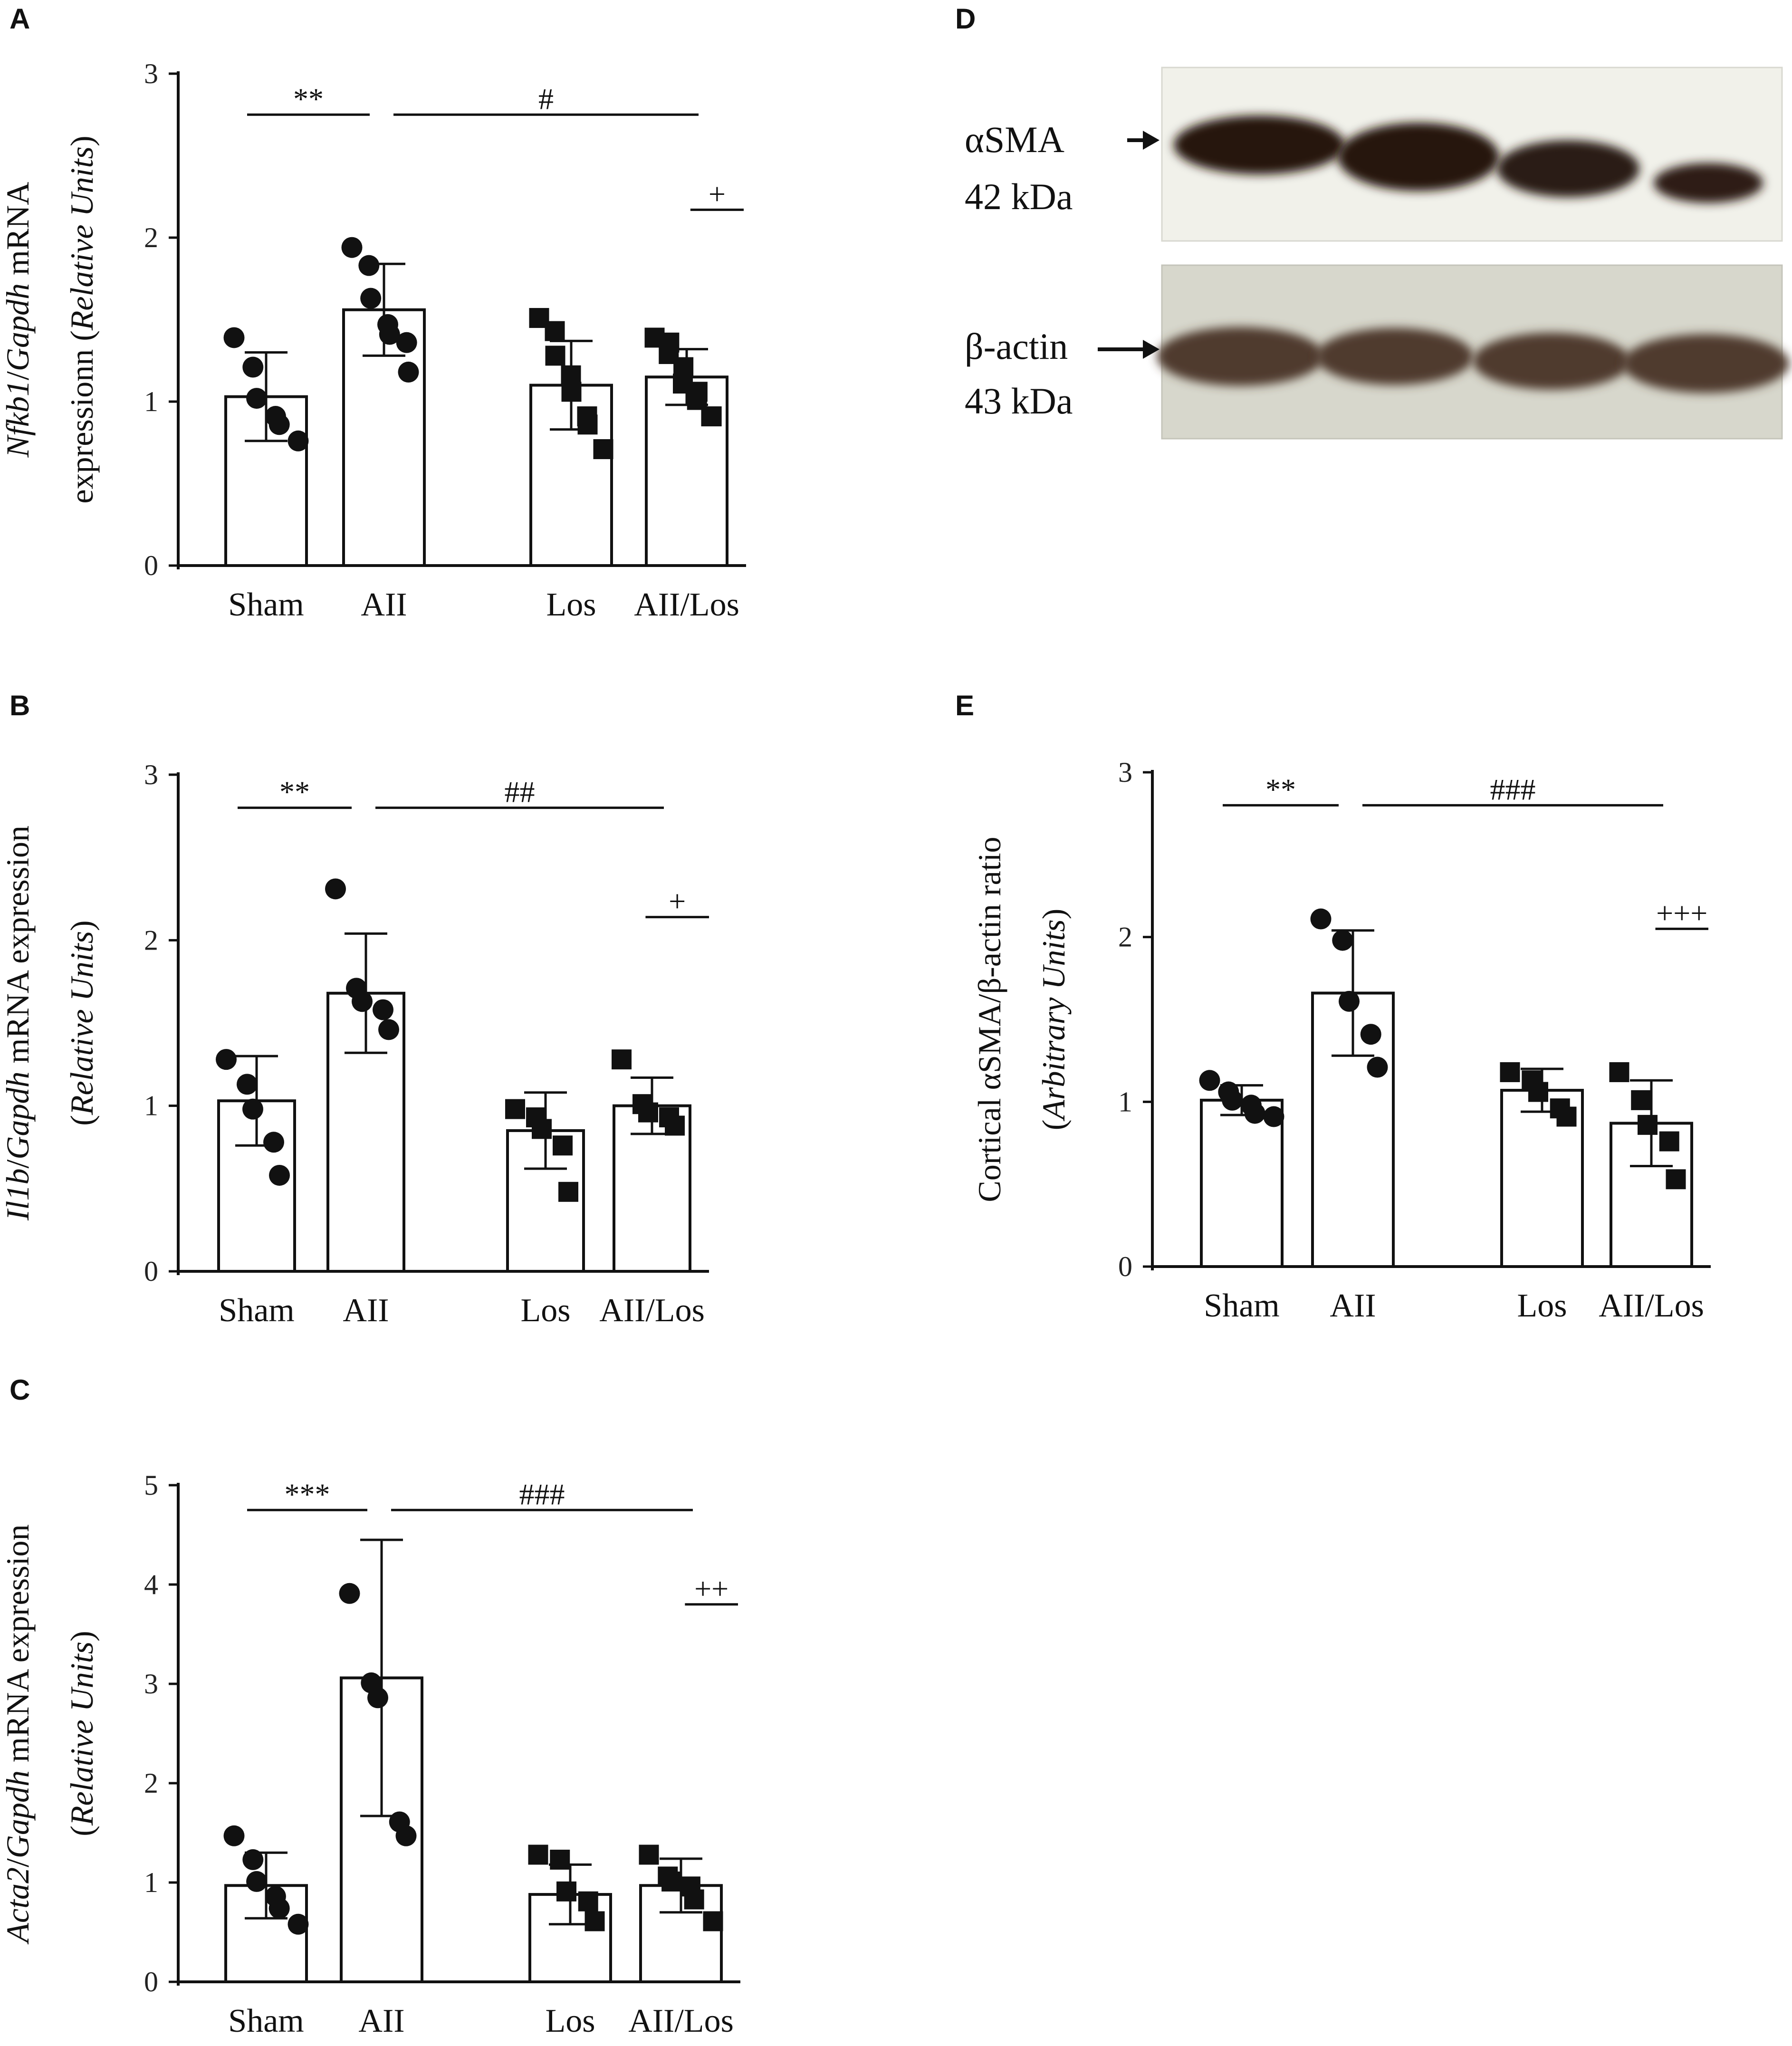 The image size is (1792, 2046). Describe the element at coordinates (570, 2021) in the screenshot. I see `category-label-c-2: Los` at that location.